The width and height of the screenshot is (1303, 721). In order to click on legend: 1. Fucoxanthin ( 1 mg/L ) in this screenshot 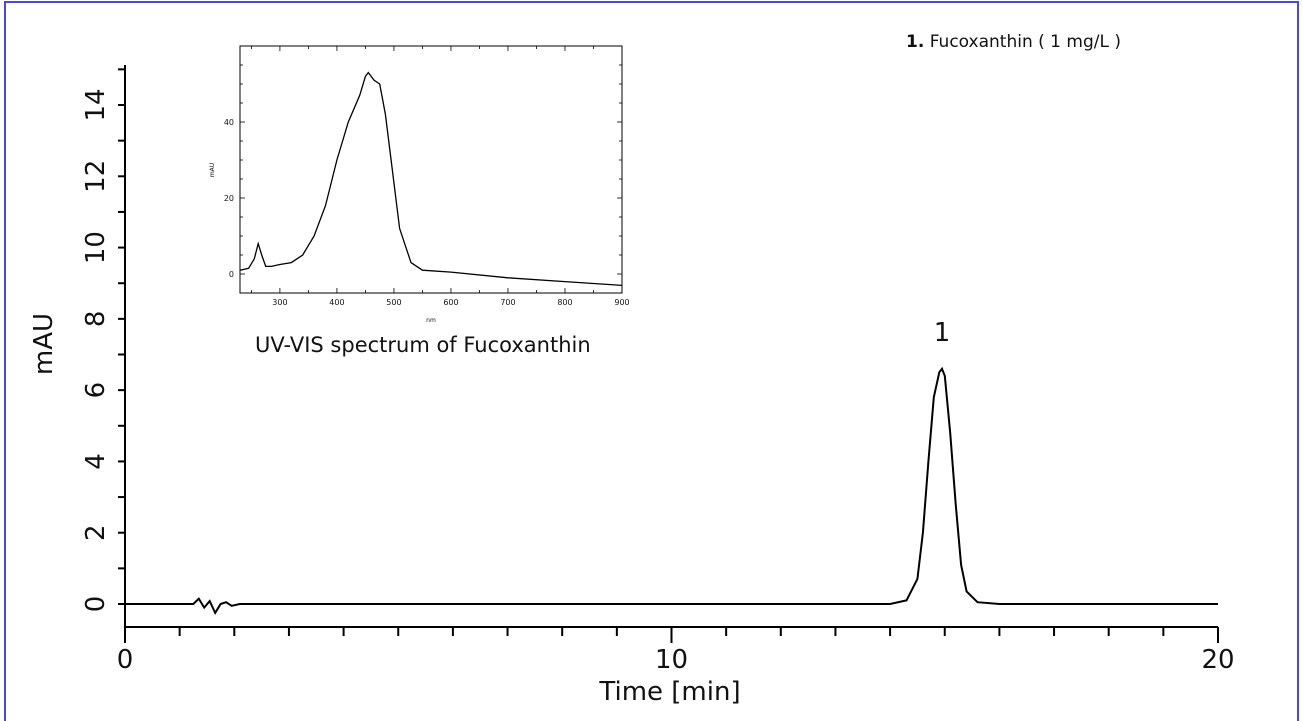, I will do `click(1013, 42)`.